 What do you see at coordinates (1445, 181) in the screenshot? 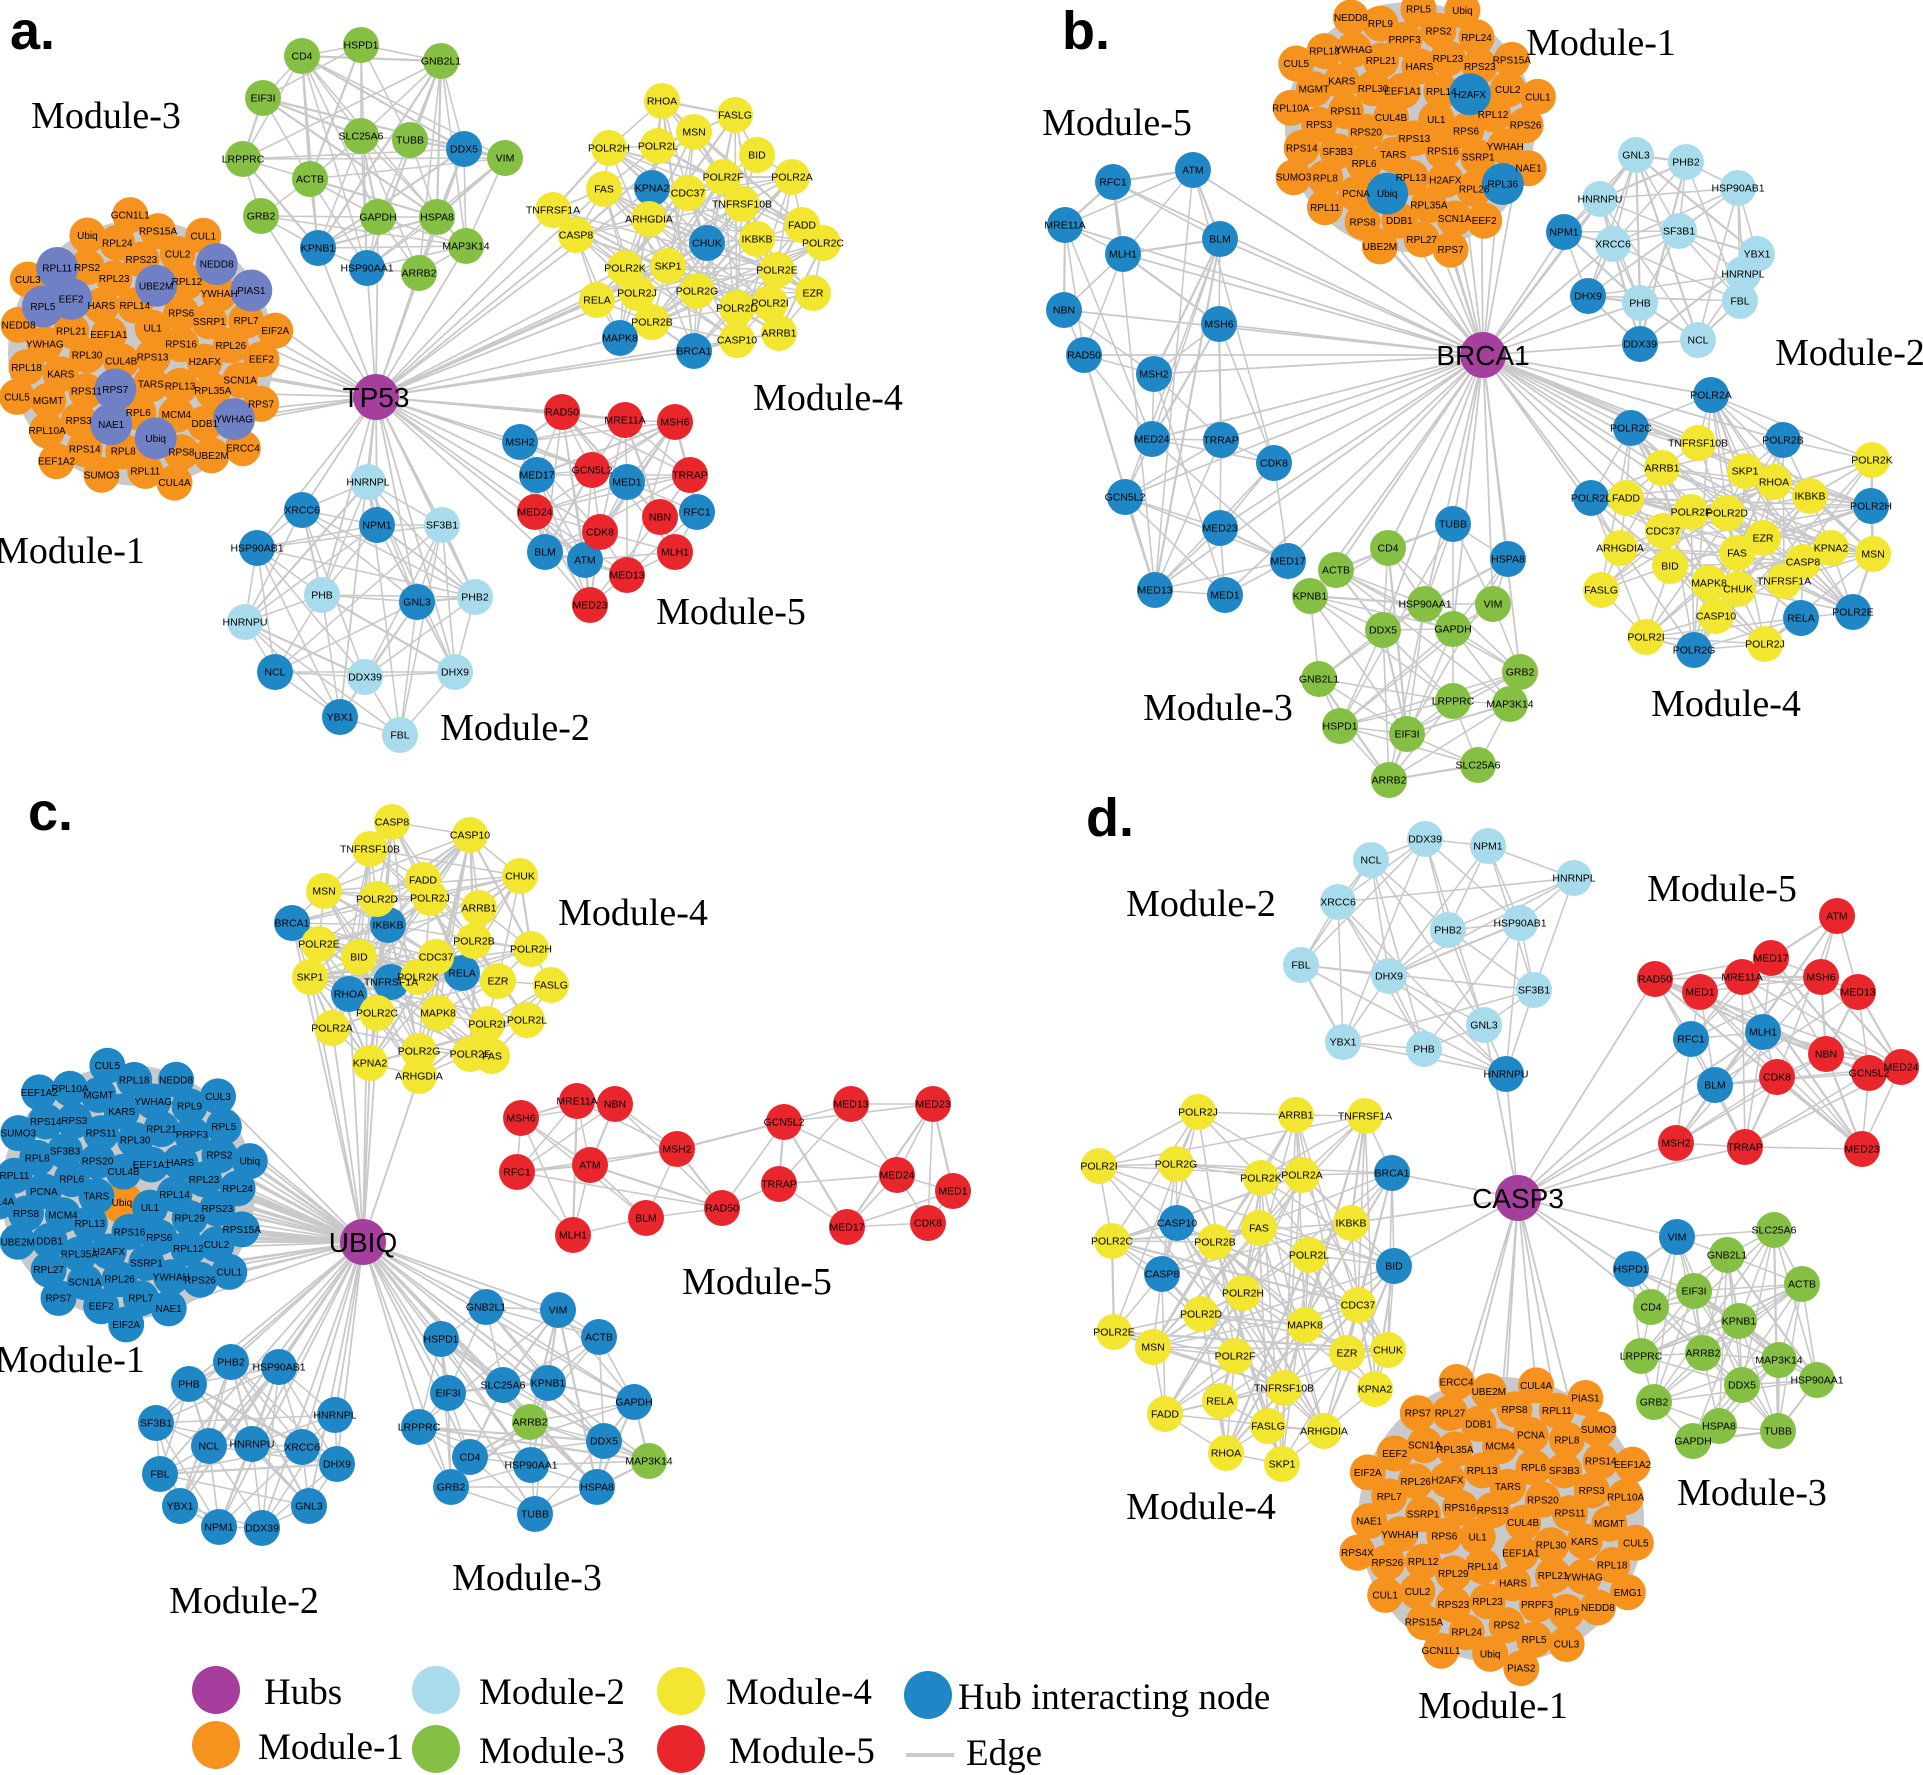
I see `svg-text: H2AFX` at bounding box center [1445, 181].